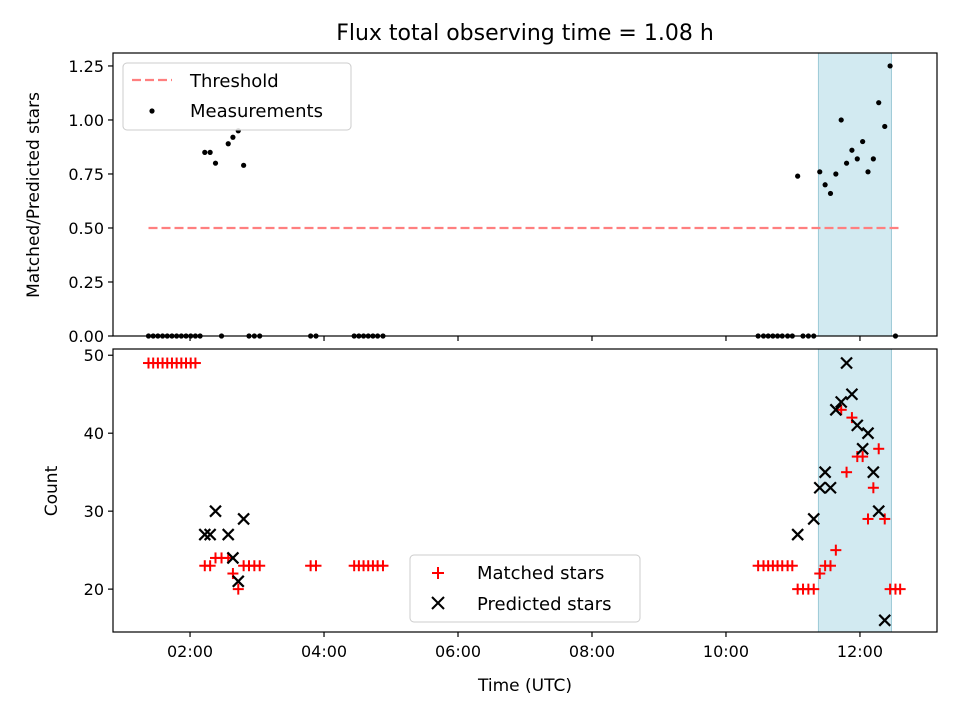 This screenshot has width=960, height=720. What do you see at coordinates (540, 573) in the screenshot?
I see `legend-matched-label: Matched stars` at bounding box center [540, 573].